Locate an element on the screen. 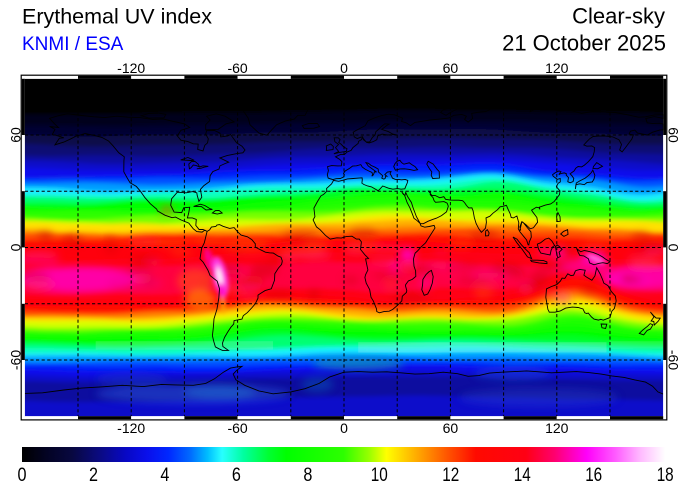  svg-text: 12 is located at coordinates (450, 475).